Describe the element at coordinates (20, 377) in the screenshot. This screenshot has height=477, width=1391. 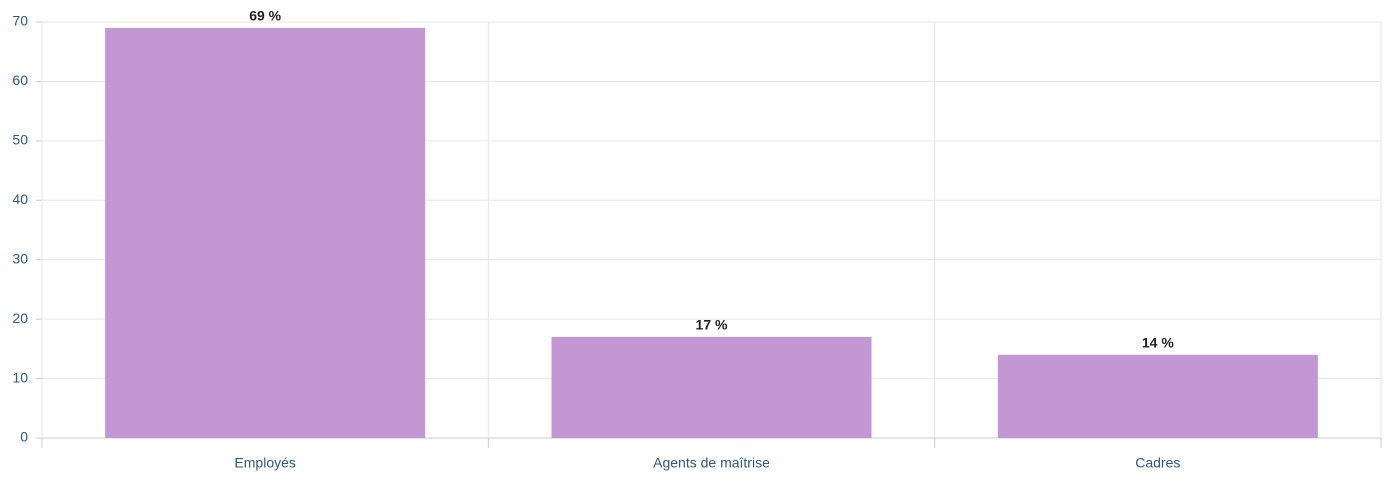
I see `y-tick-label: 10` at that location.